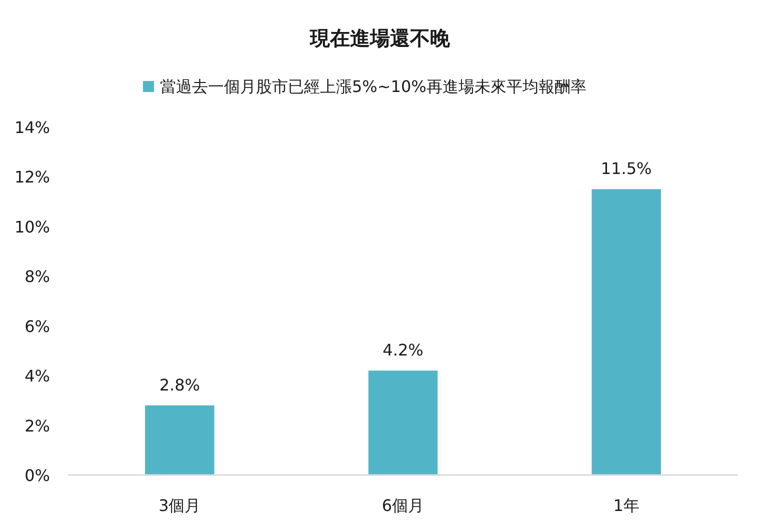  Describe the element at coordinates (37, 276) in the screenshot. I see `y-tick-label: 8%` at that location.